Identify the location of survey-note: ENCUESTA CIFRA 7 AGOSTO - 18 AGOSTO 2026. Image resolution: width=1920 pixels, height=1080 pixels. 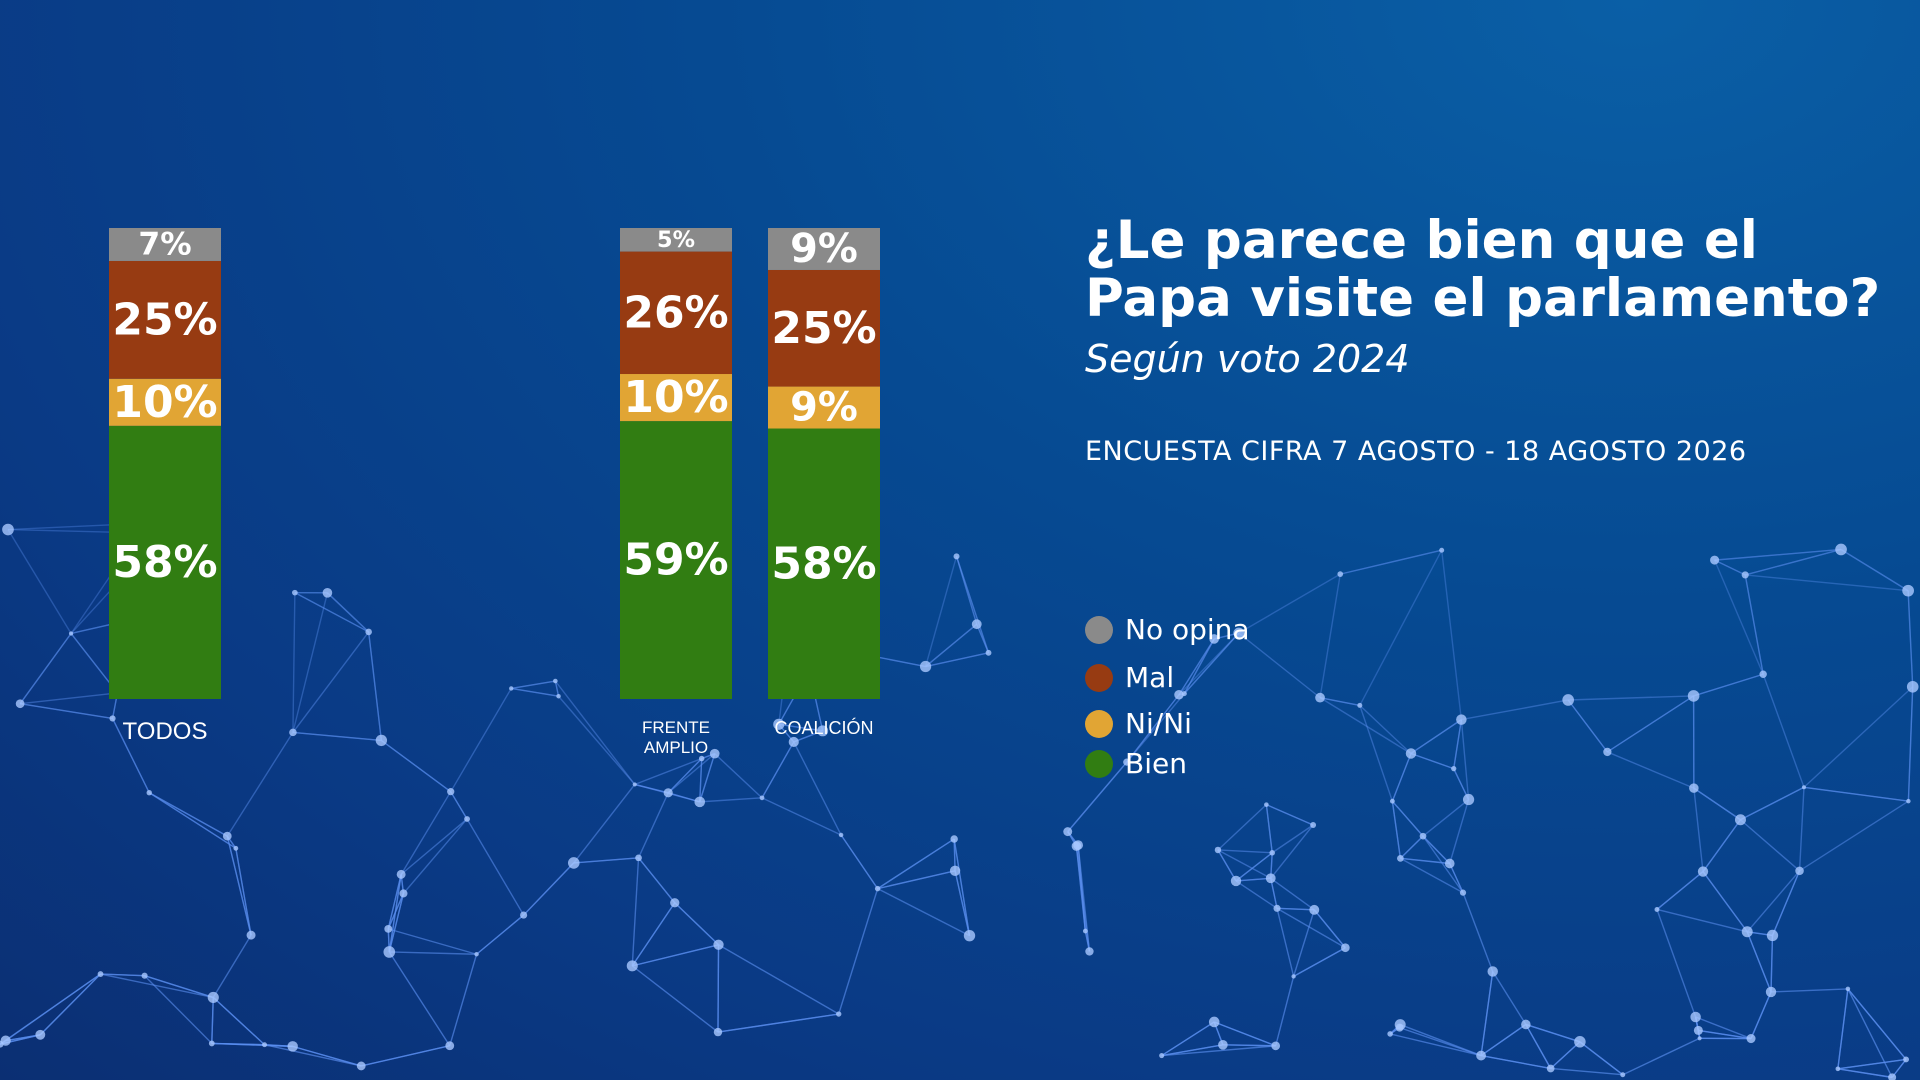
(1416, 451).